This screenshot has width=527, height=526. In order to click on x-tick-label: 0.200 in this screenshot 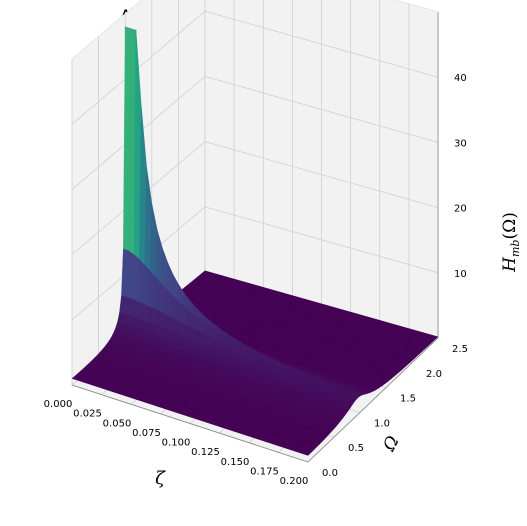, I will do `click(294, 481)`.